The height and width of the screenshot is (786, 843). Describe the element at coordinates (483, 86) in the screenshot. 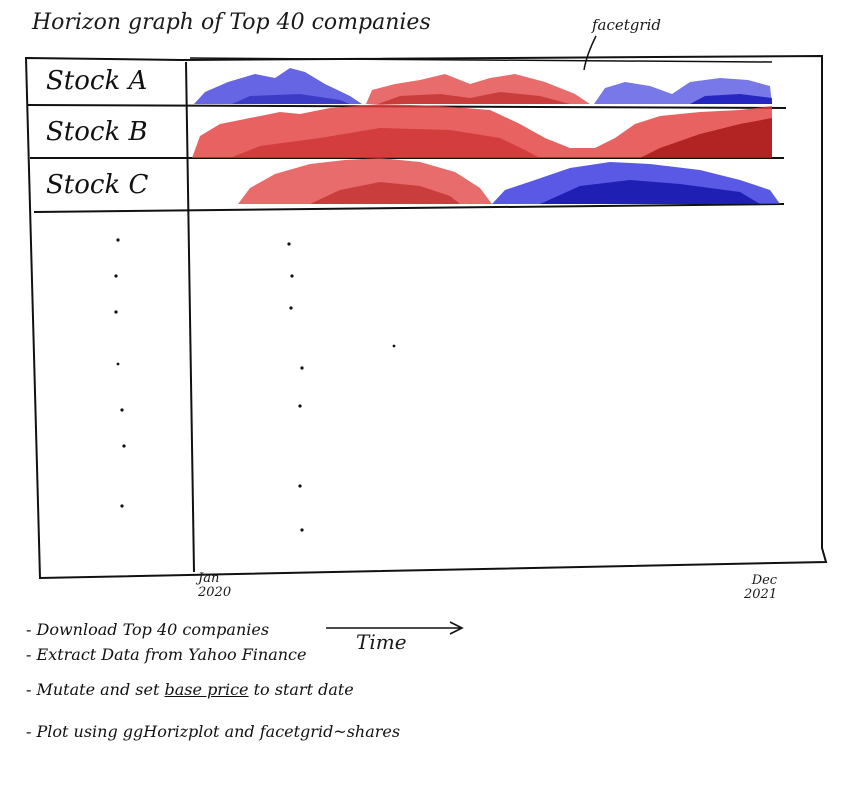

I see `horizon-stock-a` at that location.